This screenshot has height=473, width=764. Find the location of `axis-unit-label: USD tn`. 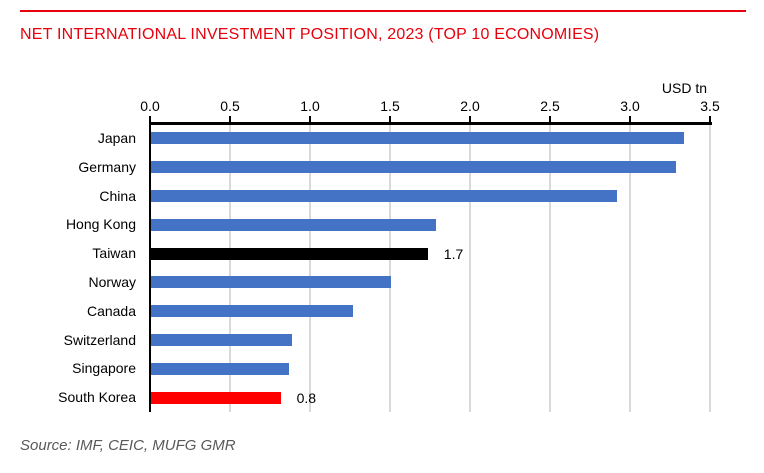

axis-unit-label: USD tn is located at coordinates (684, 88).